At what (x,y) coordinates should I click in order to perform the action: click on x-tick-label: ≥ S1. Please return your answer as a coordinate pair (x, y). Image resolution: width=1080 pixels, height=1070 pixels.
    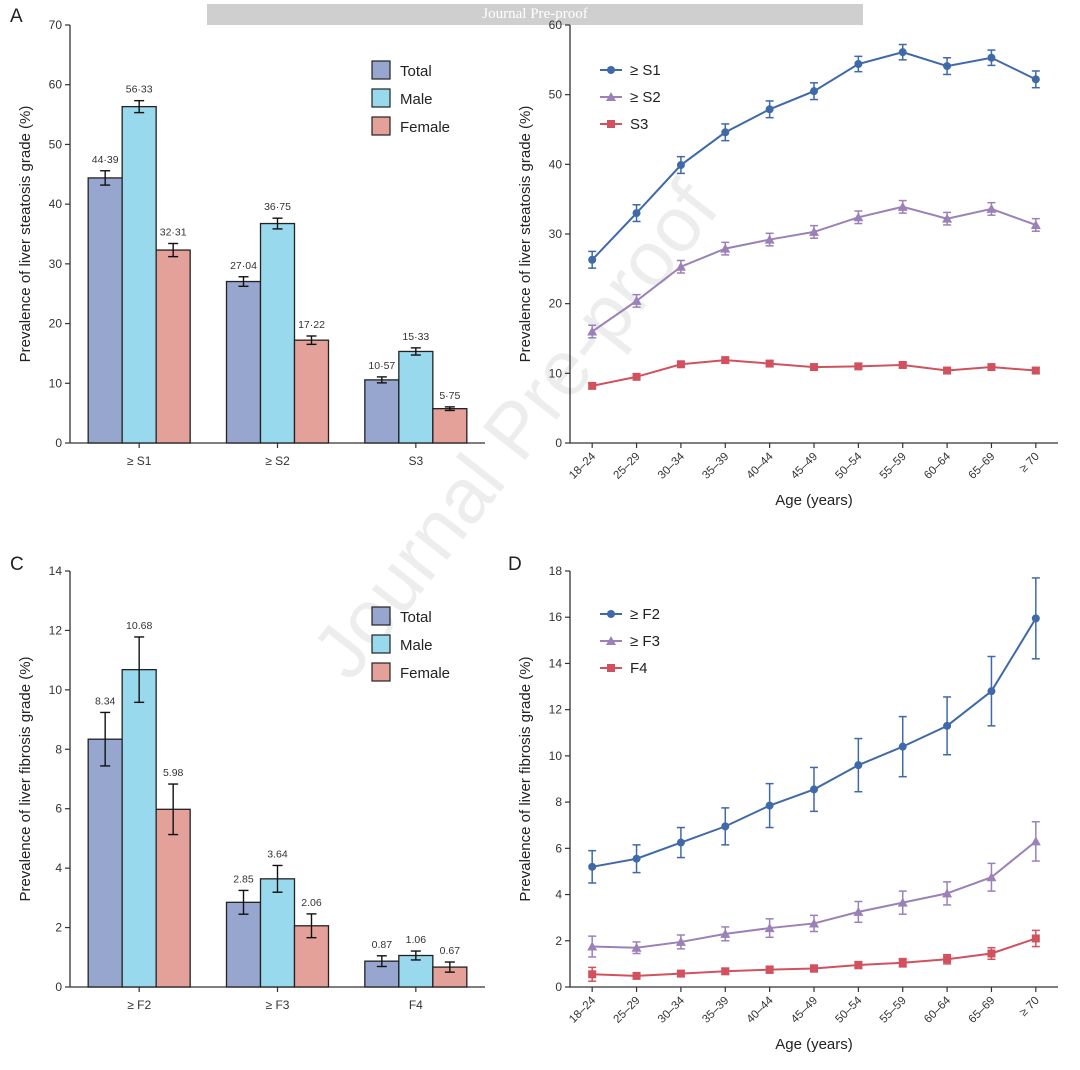
    Looking at the image, I should click on (139, 461).